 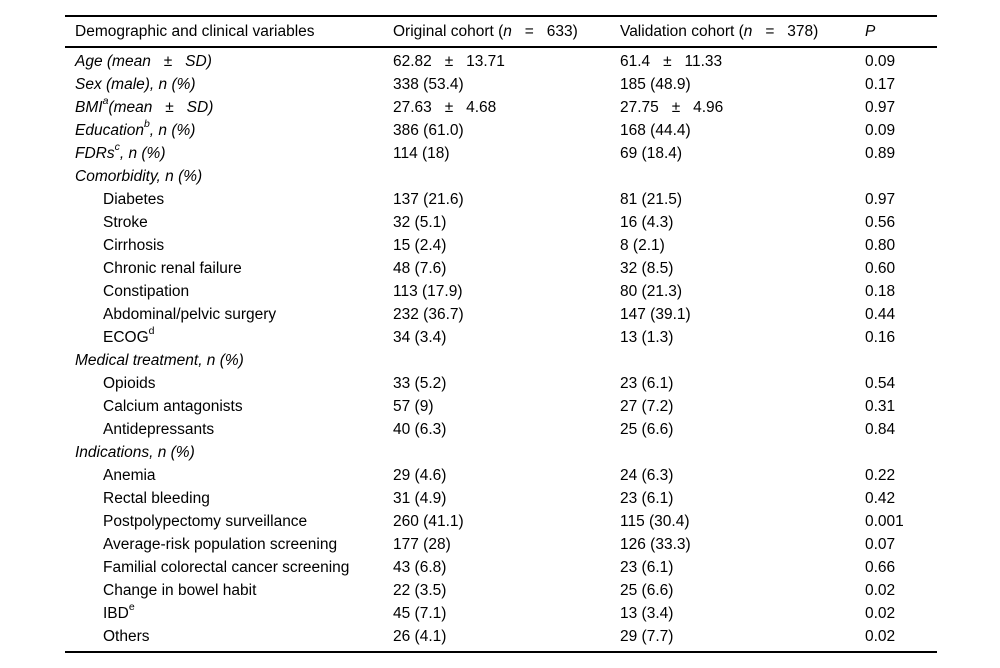 I want to click on variable-label: Constipation, so click(x=146, y=291).